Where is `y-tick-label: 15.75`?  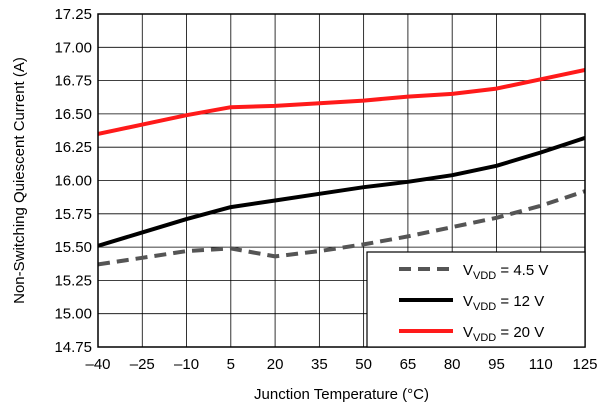
y-tick-label: 15.75 is located at coordinates (73, 214).